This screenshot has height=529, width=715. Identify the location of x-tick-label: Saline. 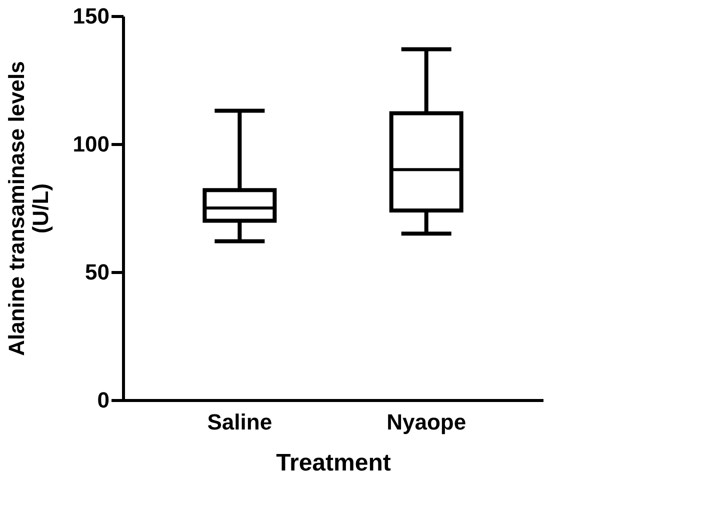
(239, 422).